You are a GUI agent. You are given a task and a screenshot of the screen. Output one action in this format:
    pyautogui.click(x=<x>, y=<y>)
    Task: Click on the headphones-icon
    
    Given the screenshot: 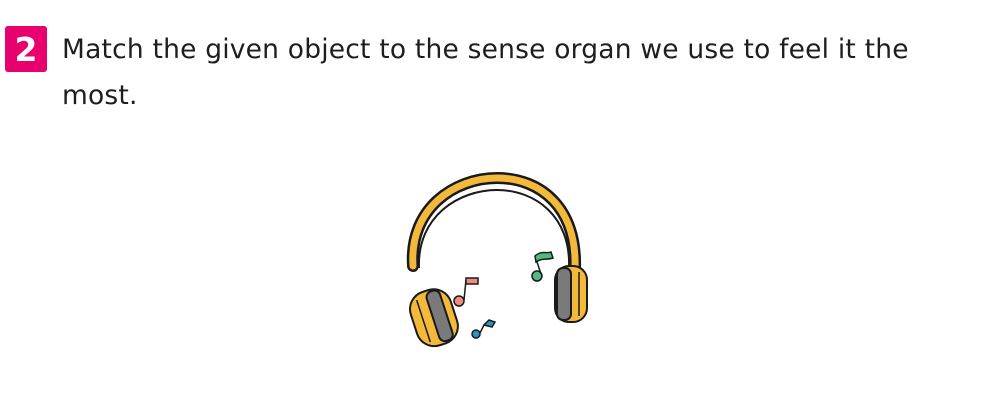 What is the action you would take?
    pyautogui.click(x=497, y=259)
    